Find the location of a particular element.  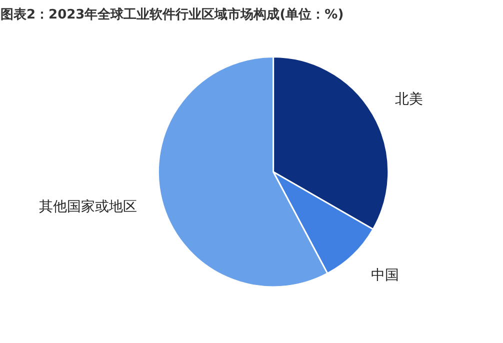

slice-label: 其他国家或地区 is located at coordinates (88, 206).